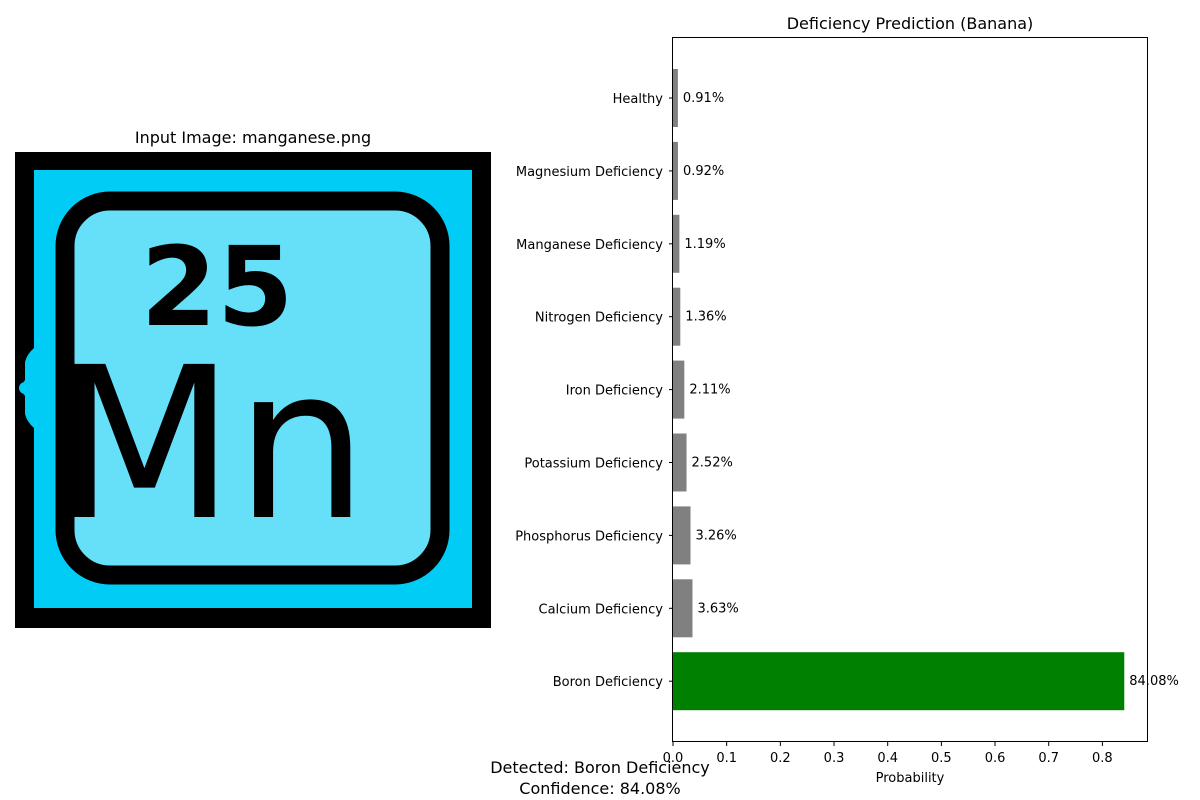 The image size is (1200, 800). I want to click on data-label: 0.92%, so click(703, 171).